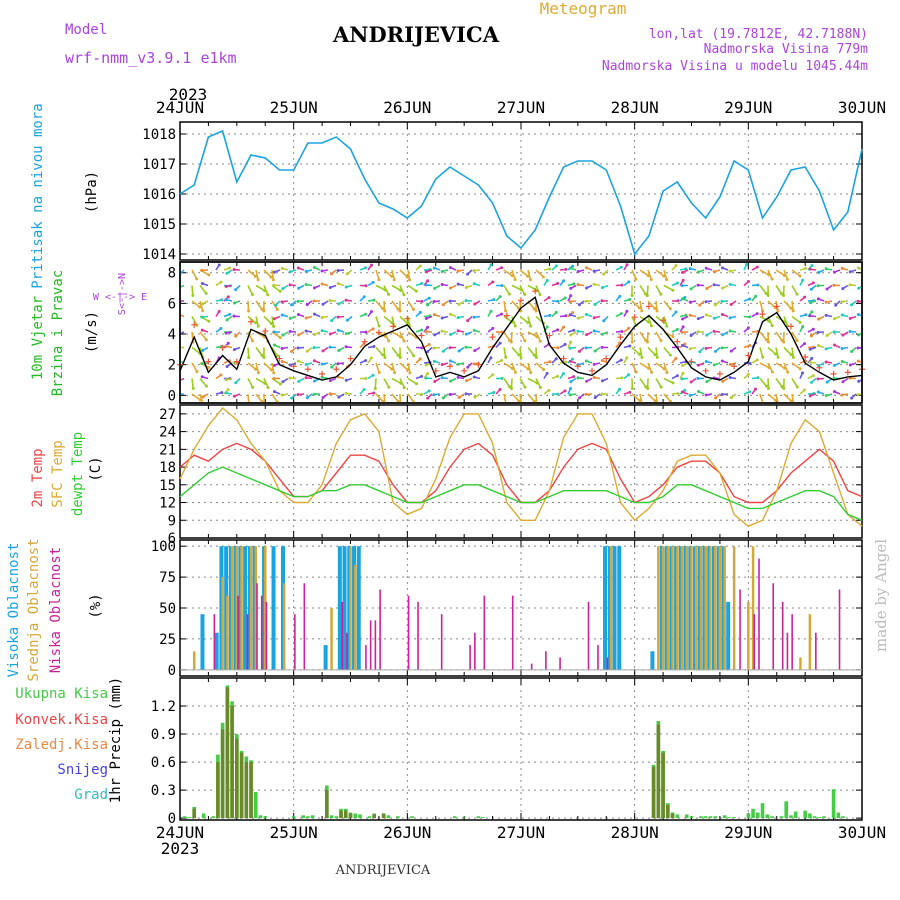 The width and height of the screenshot is (900, 900). What do you see at coordinates (188, 94) in the screenshot?
I see `top-year-label: 2023` at bounding box center [188, 94].